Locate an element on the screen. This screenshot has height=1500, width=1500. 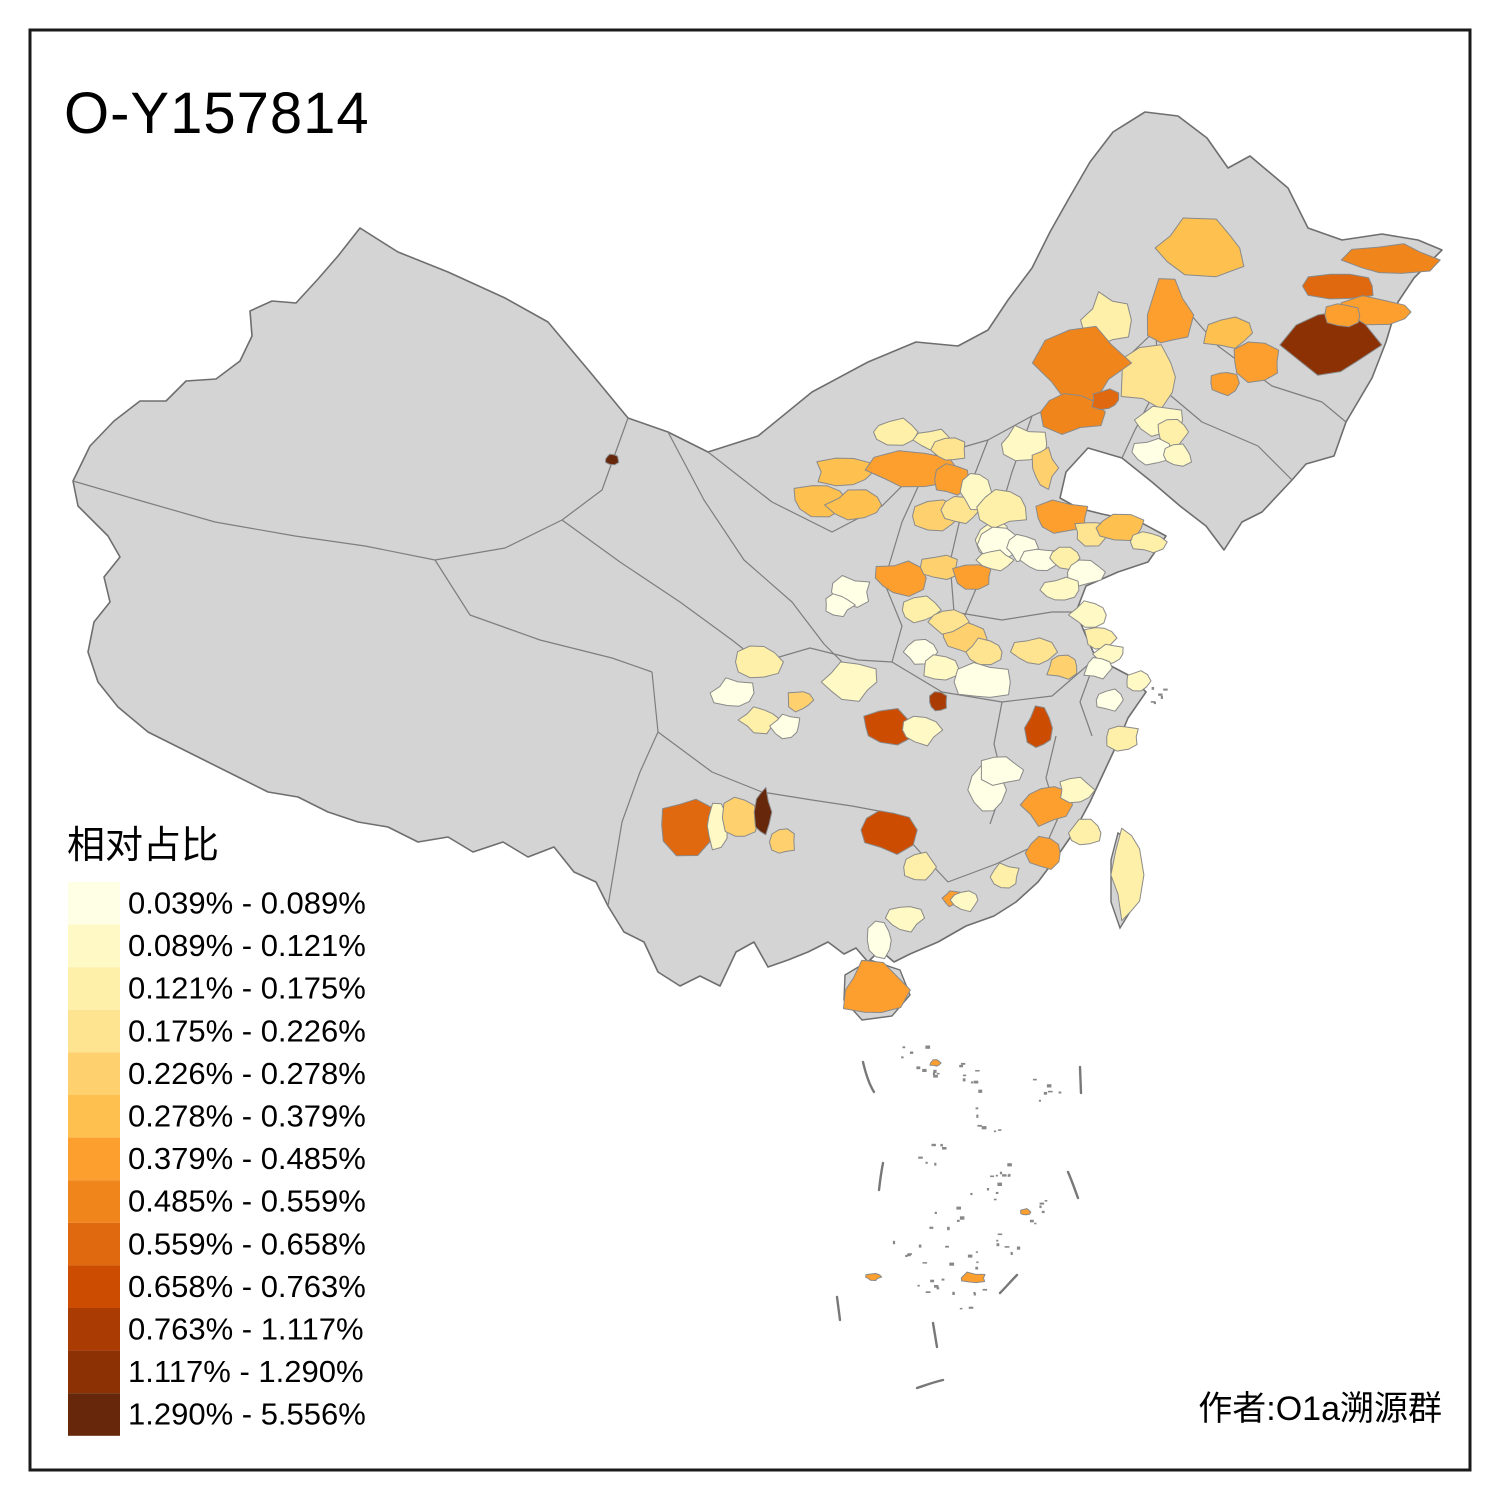
legend-title: 相对占比 is located at coordinates (143, 846).